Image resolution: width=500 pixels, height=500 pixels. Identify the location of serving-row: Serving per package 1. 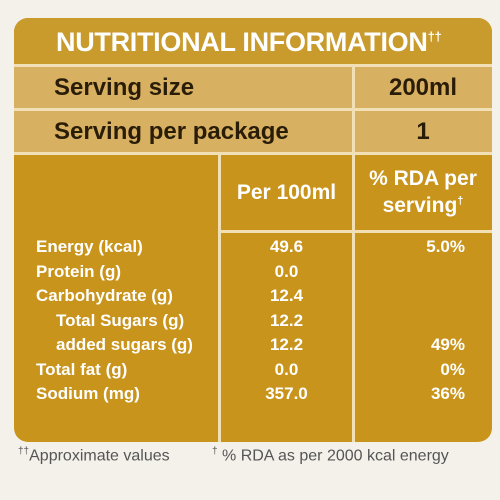
(253, 131).